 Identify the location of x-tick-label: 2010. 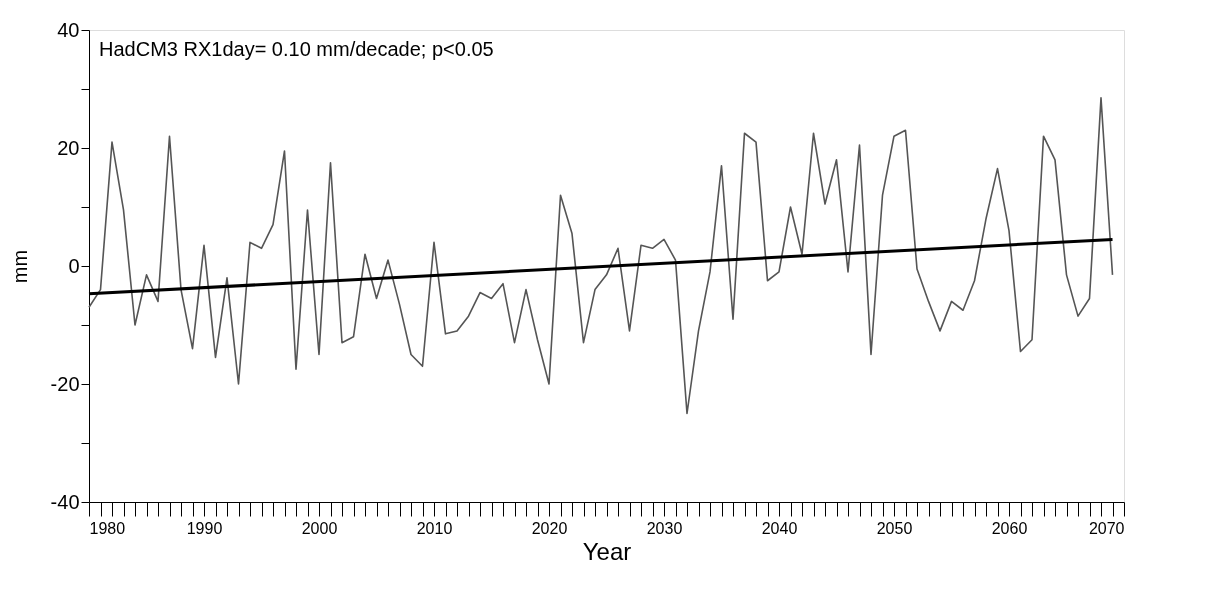
(434, 528).